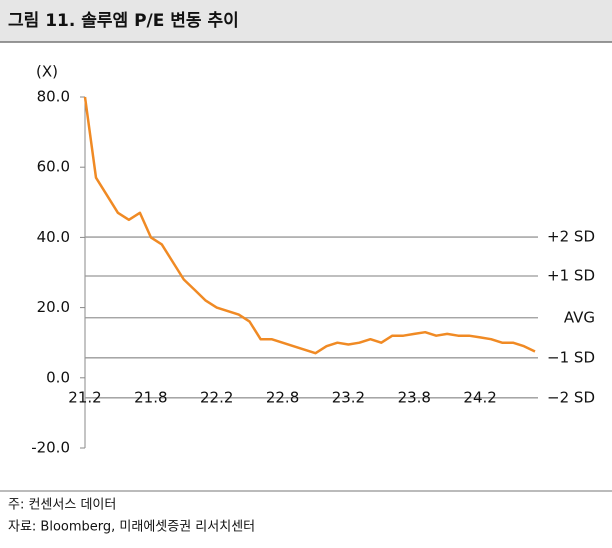 The height and width of the screenshot is (548, 612). What do you see at coordinates (150, 397) in the screenshot?
I see `x-tick-label: 21.8` at bounding box center [150, 397].